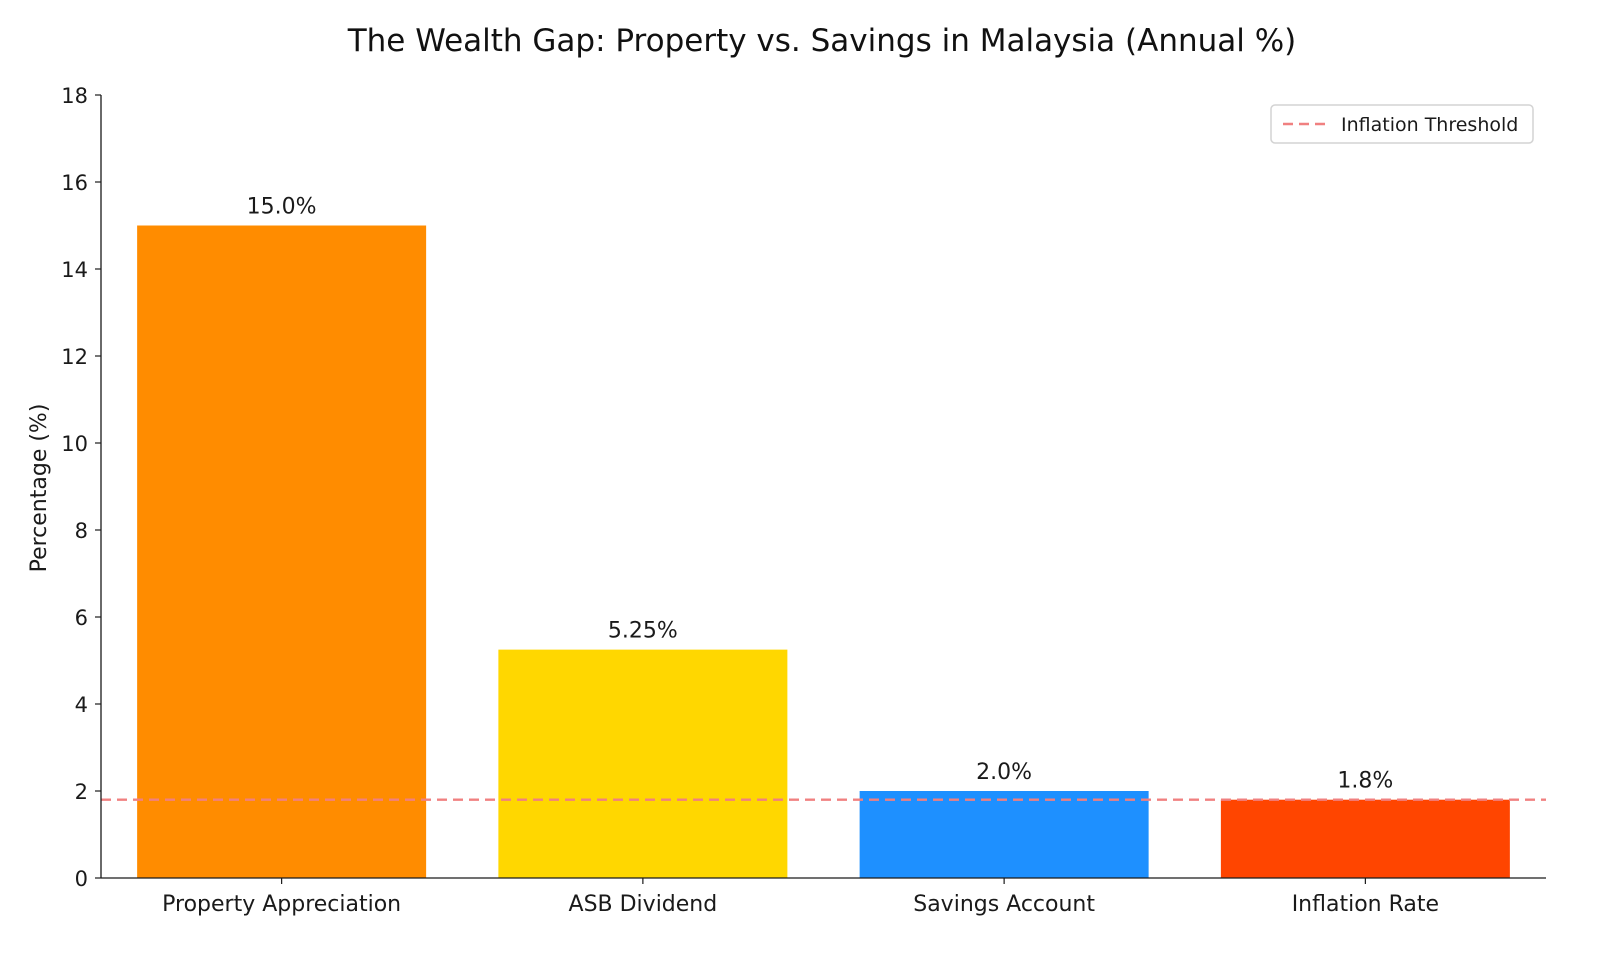 The height and width of the screenshot is (960, 1600). Describe the element at coordinates (81, 705) in the screenshot. I see `y-tick-label: 4` at that location.